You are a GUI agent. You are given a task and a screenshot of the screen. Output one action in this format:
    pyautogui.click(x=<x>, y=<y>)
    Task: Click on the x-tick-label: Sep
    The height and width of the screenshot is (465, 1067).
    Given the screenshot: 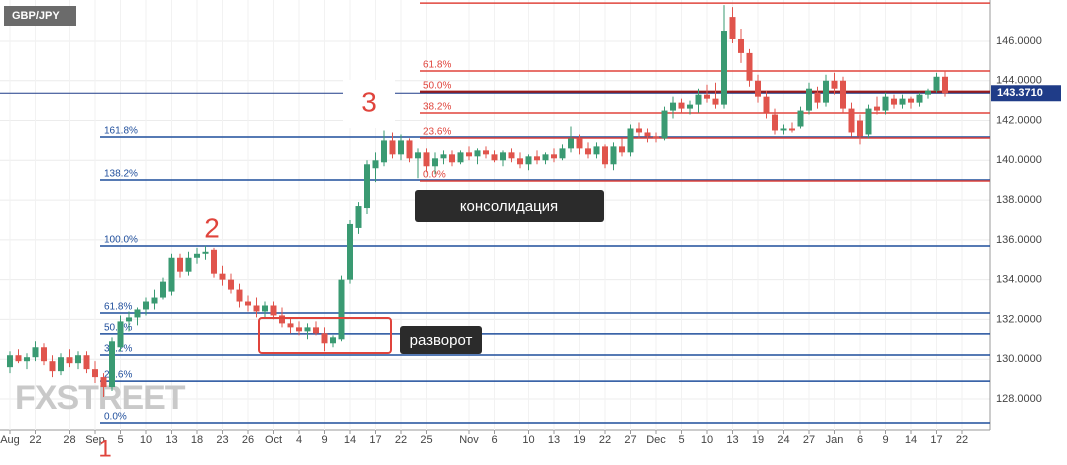 What is the action you would take?
    pyautogui.click(x=95, y=440)
    